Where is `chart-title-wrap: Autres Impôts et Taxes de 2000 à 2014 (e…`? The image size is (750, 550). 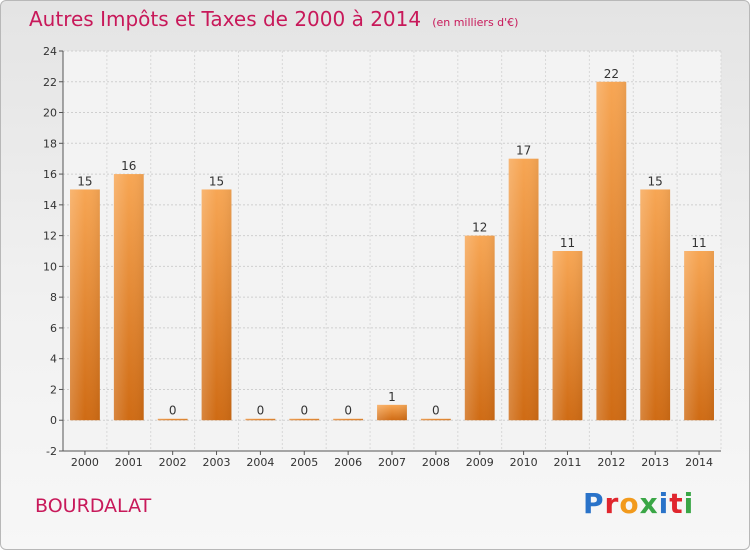 chart-title-wrap: Autres Impôts et Taxes de 2000 à 2014 (e… is located at coordinates (273, 19).